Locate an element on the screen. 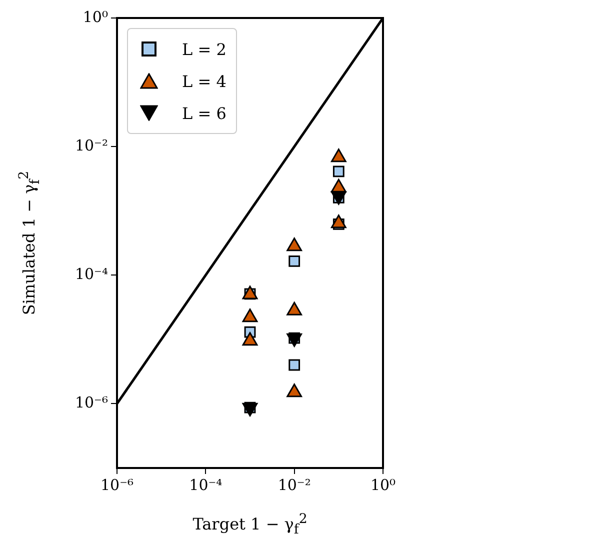 This screenshot has width=614, height=544. x-tick-label: 10⁻⁶ is located at coordinates (117, 485).